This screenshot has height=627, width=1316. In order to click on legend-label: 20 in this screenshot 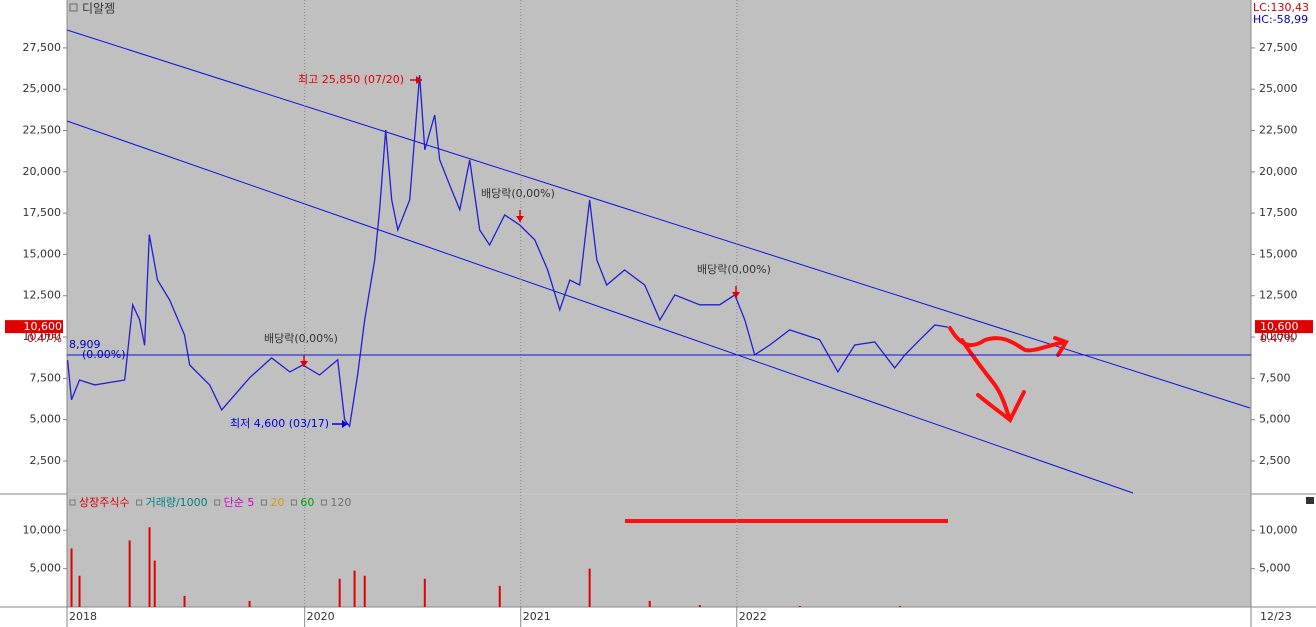, I will do `click(277, 502)`.